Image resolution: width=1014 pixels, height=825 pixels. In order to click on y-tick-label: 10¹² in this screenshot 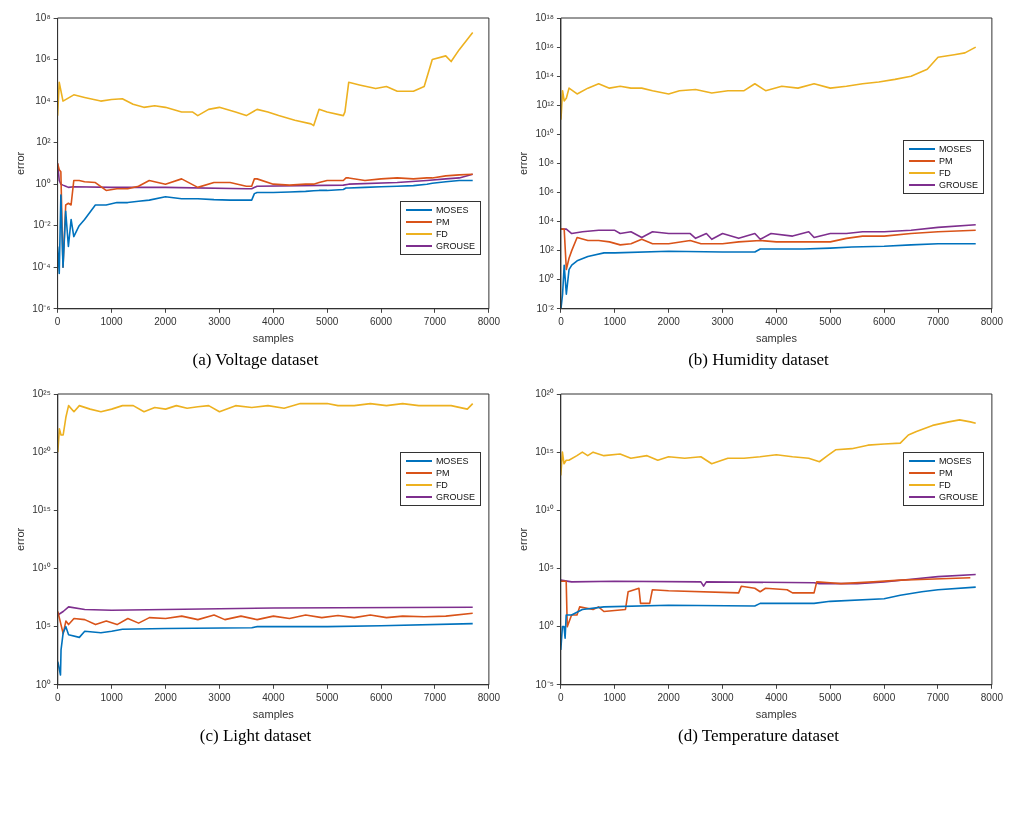, I will do `click(545, 104)`.